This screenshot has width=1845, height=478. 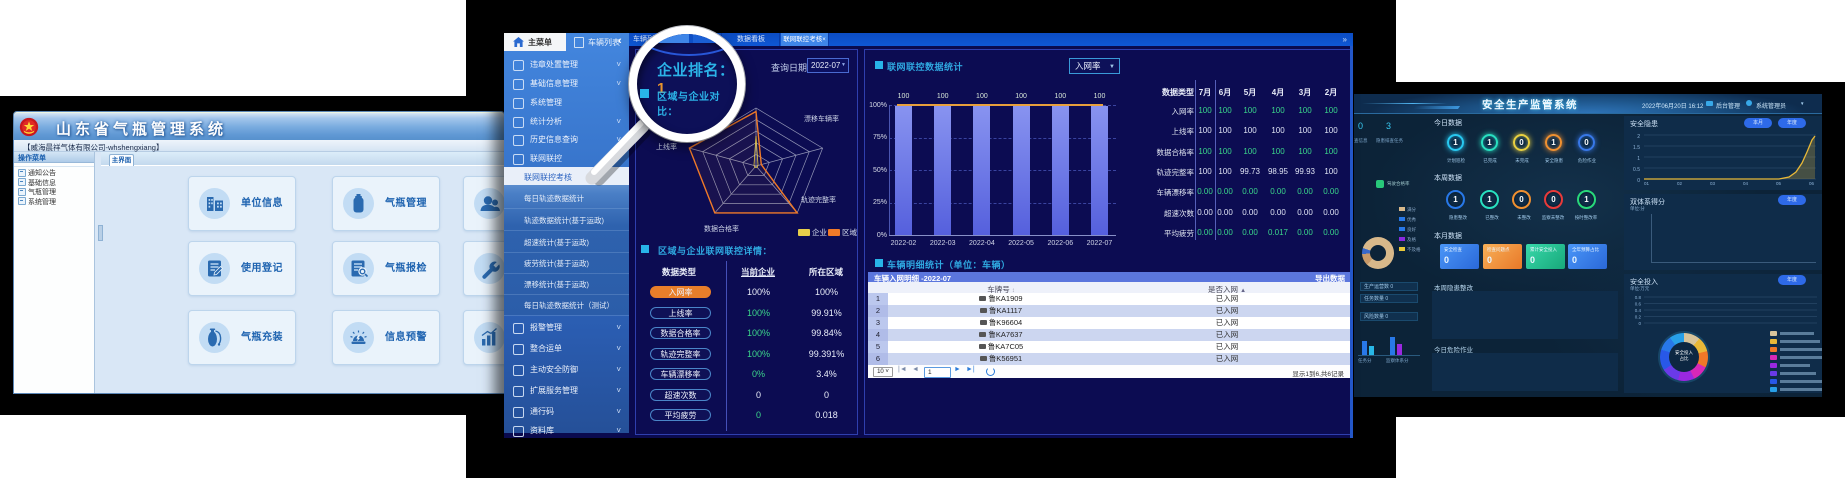 I want to click on svg-text: 05, so click(x=1779, y=183).